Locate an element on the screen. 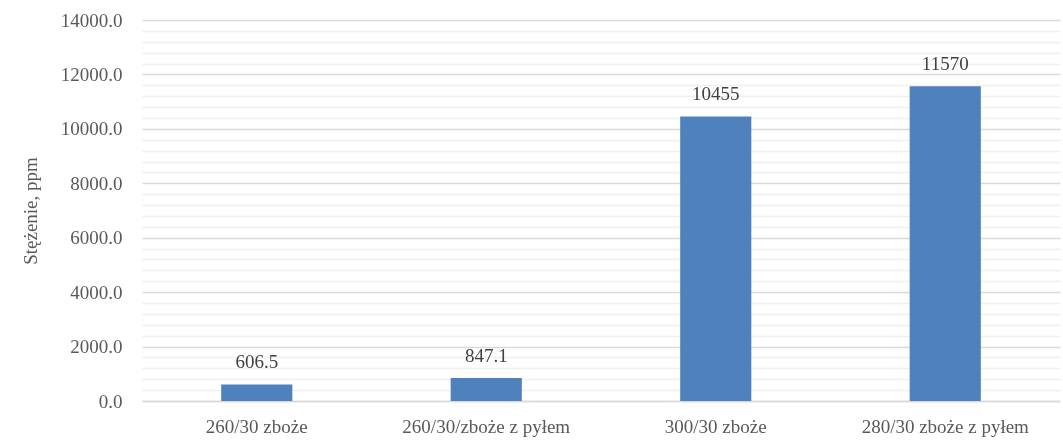 The height and width of the screenshot is (442, 1063). y-tick-label: 8000.0 is located at coordinates (96, 183).